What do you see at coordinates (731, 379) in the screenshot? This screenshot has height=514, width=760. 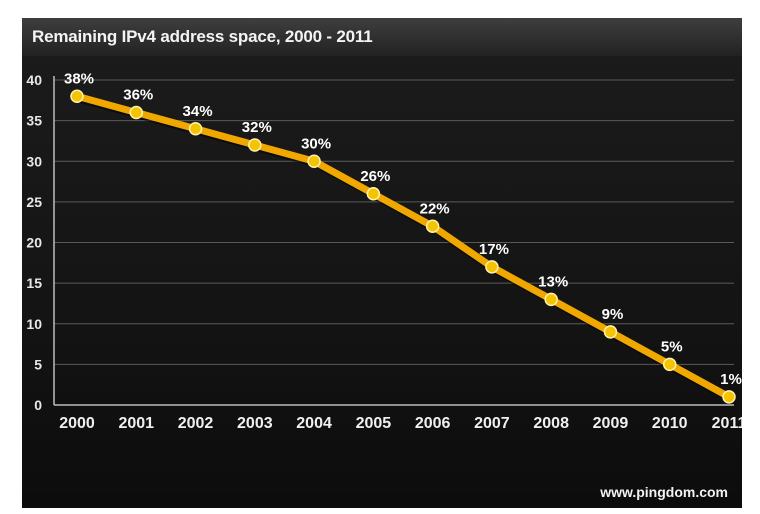 I see `data-label: 1%` at bounding box center [731, 379].